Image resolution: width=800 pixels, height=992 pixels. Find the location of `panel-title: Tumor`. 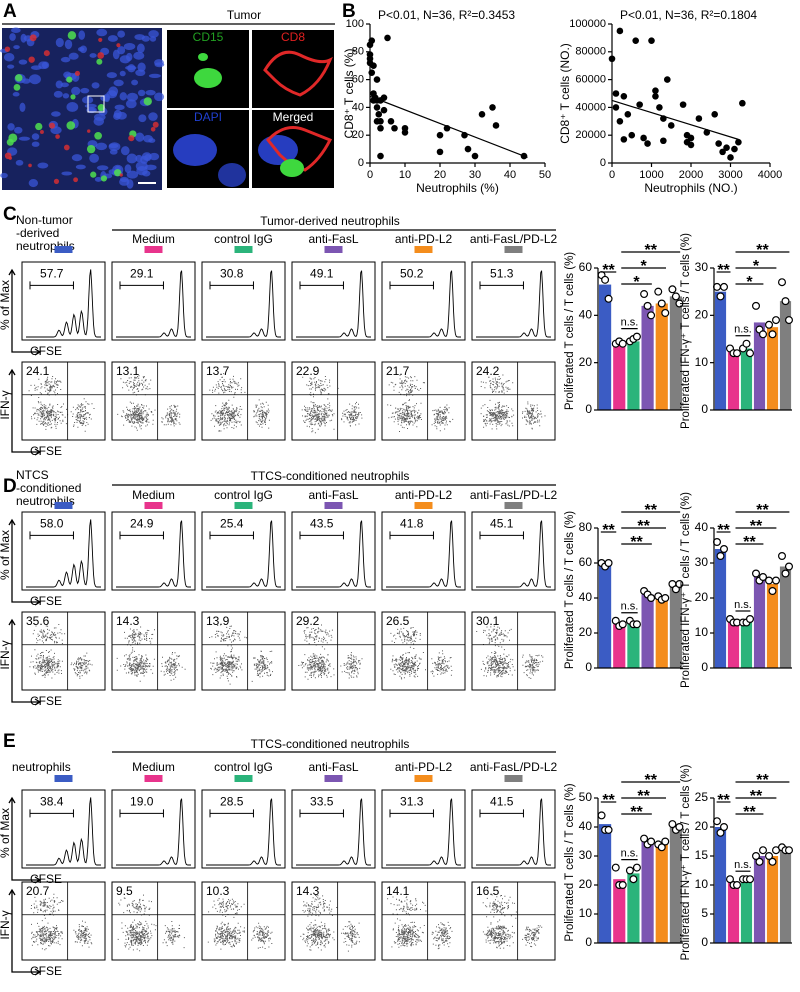

panel-title: Tumor is located at coordinates (244, 15).